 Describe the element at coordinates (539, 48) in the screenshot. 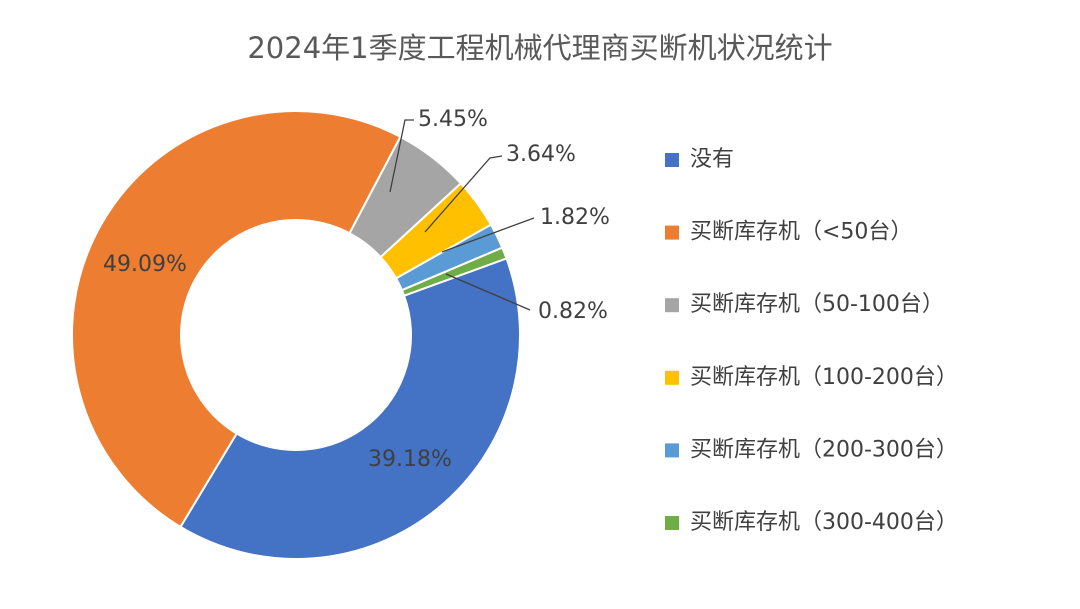

I see `chart-title: 2024年1季度工程机械代理商买断机状况统计` at that location.